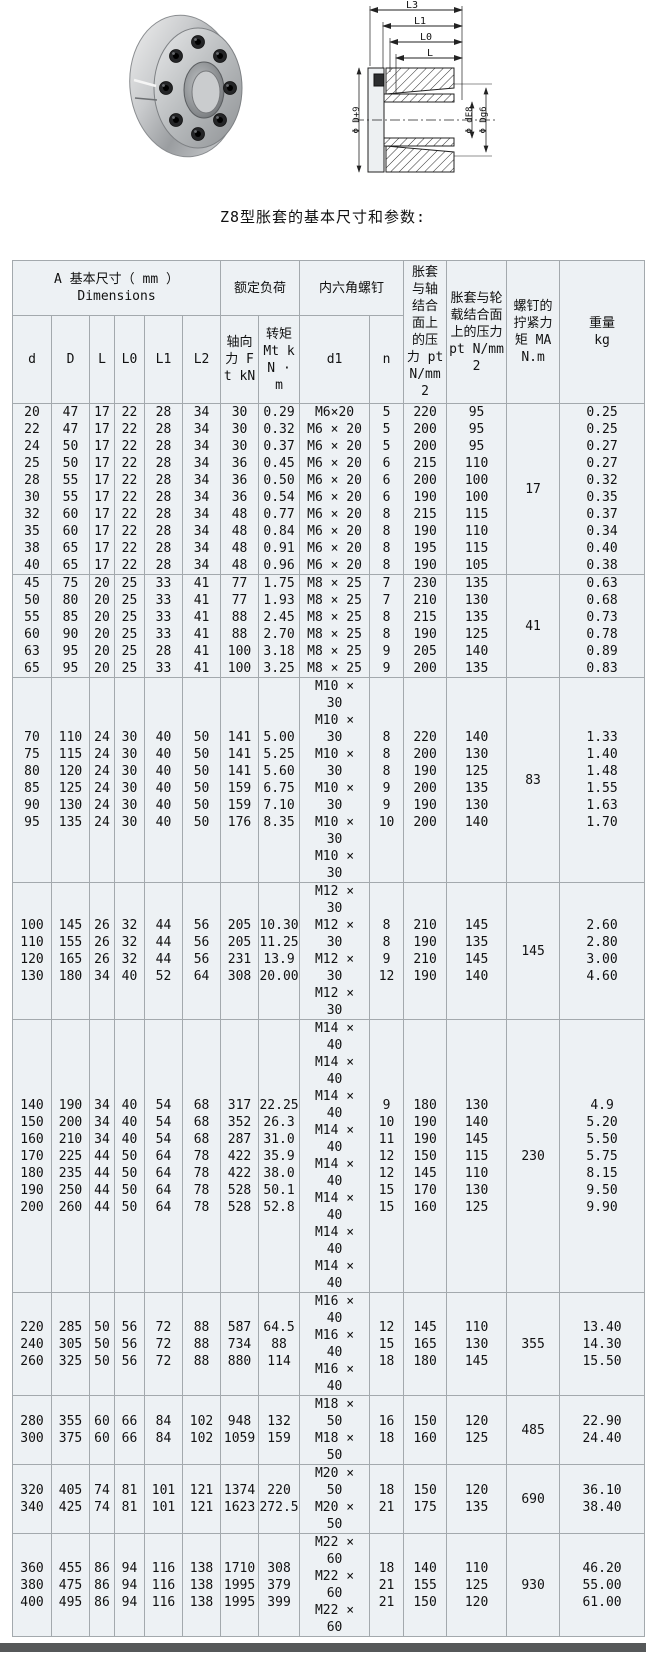 The width and height of the screenshot is (646, 1653). I want to click on cell-line: M8 × 25, so click(334, 617).